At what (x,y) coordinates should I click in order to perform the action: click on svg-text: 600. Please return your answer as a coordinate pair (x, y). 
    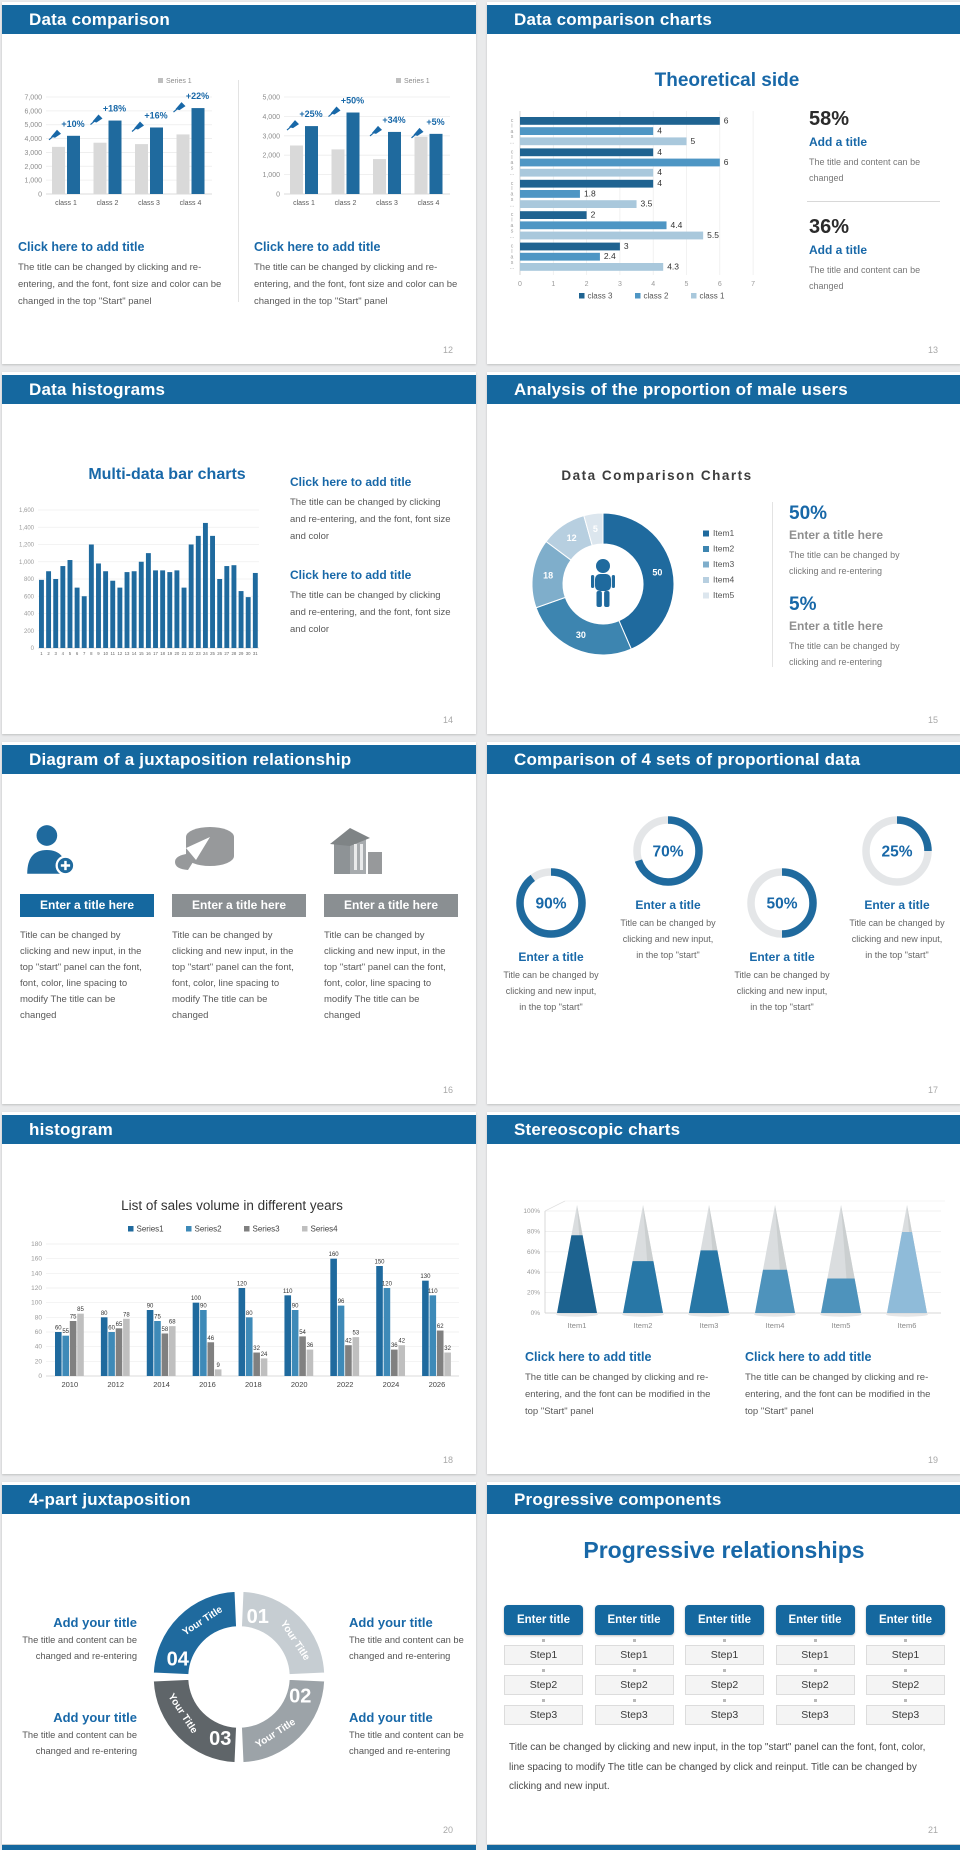
    Looking at the image, I should click on (29, 597).